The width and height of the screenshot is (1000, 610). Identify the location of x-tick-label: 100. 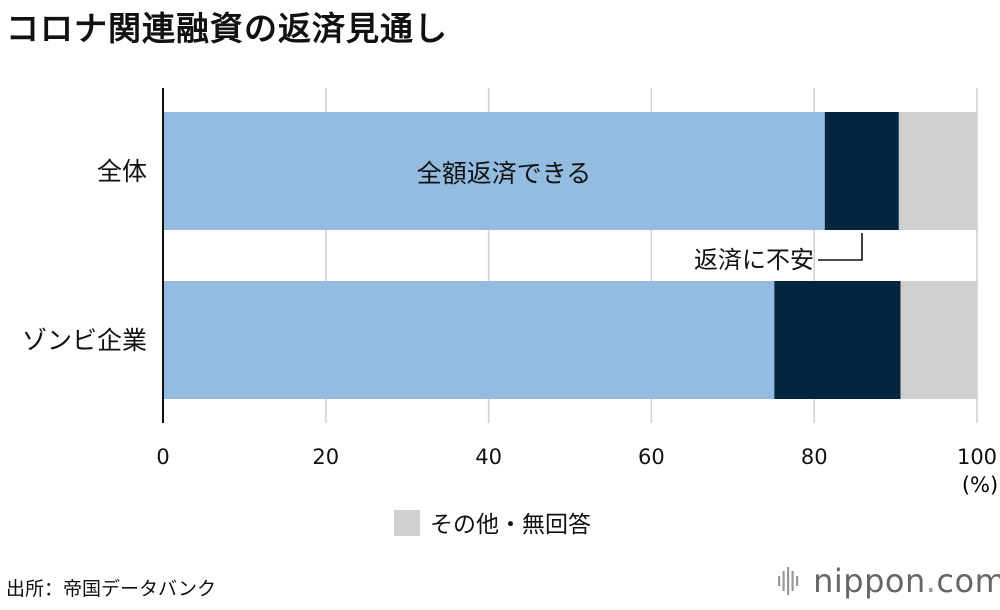
(977, 457).